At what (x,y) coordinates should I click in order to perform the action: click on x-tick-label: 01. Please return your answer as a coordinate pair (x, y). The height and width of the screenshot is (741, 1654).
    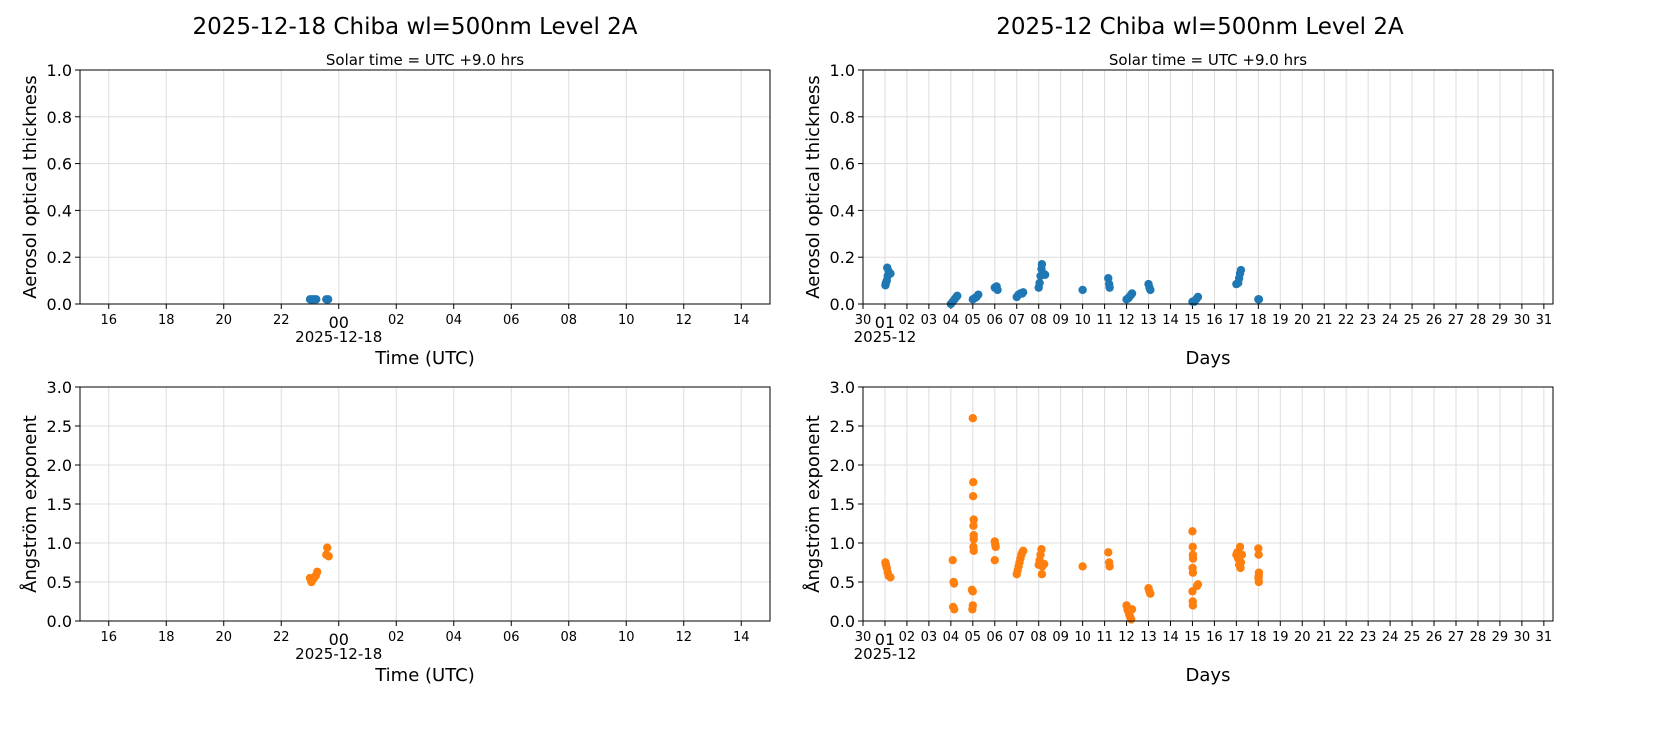
    Looking at the image, I should click on (885, 322).